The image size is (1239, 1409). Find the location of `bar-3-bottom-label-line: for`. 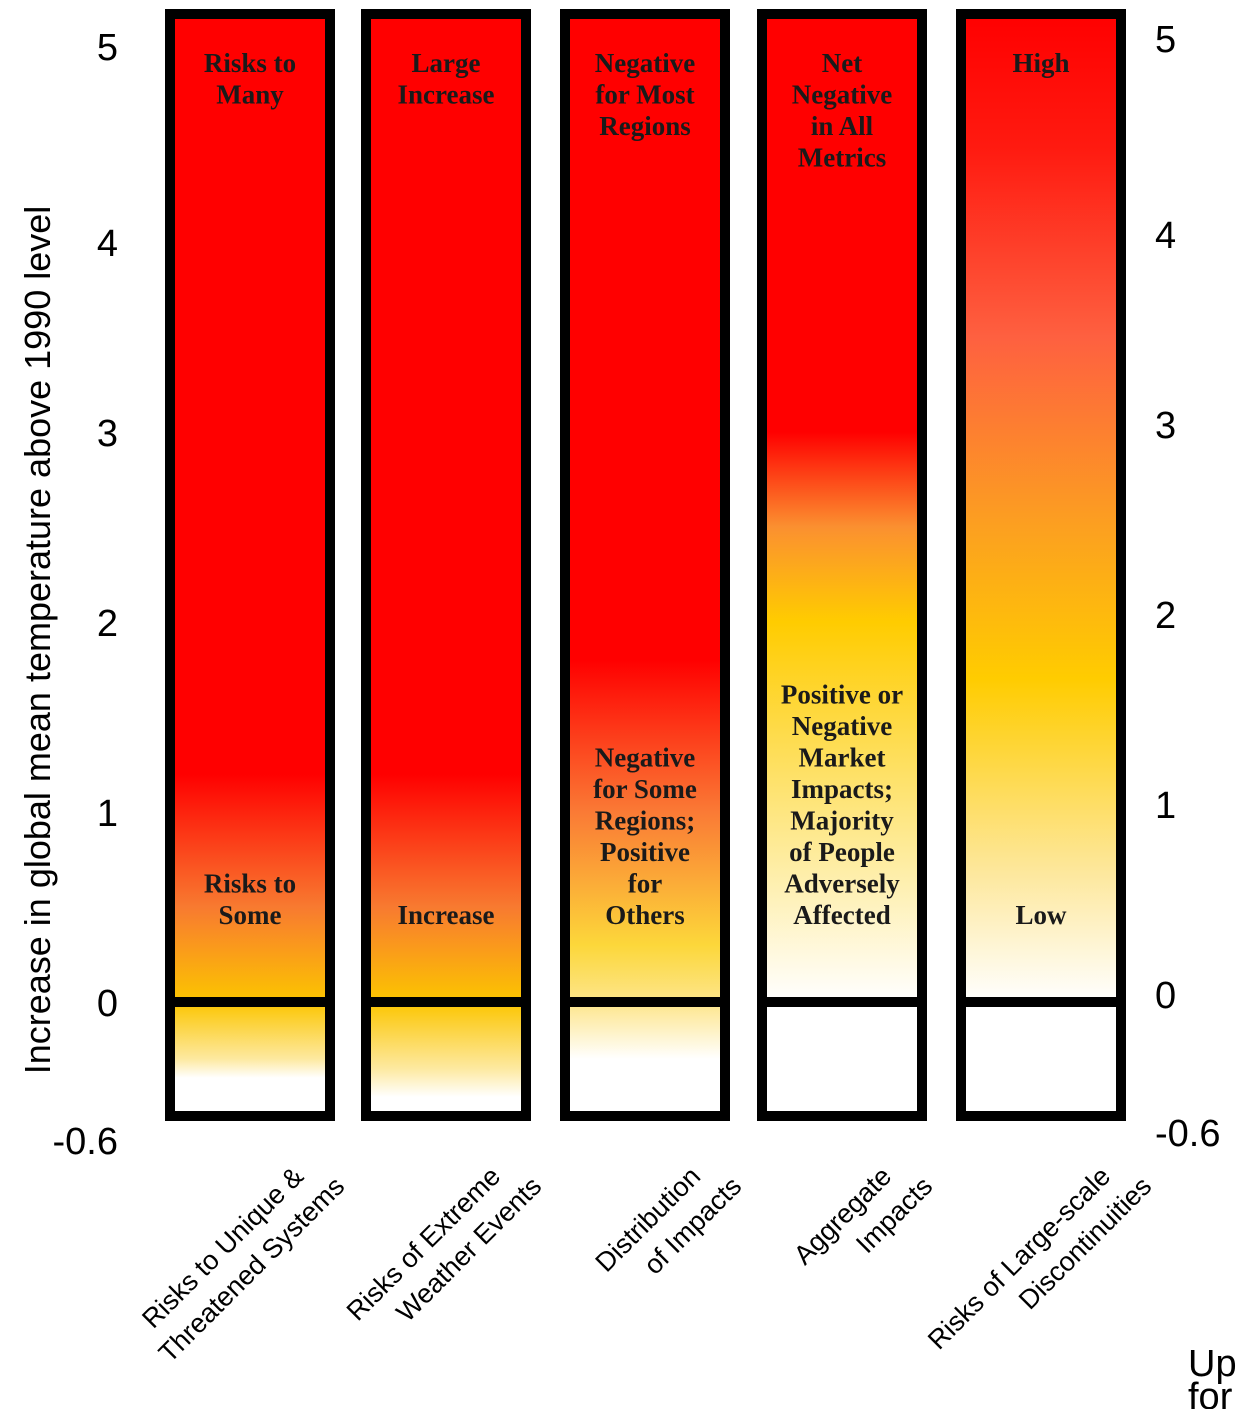

bar-3-bottom-label-line: for is located at coordinates (645, 884).